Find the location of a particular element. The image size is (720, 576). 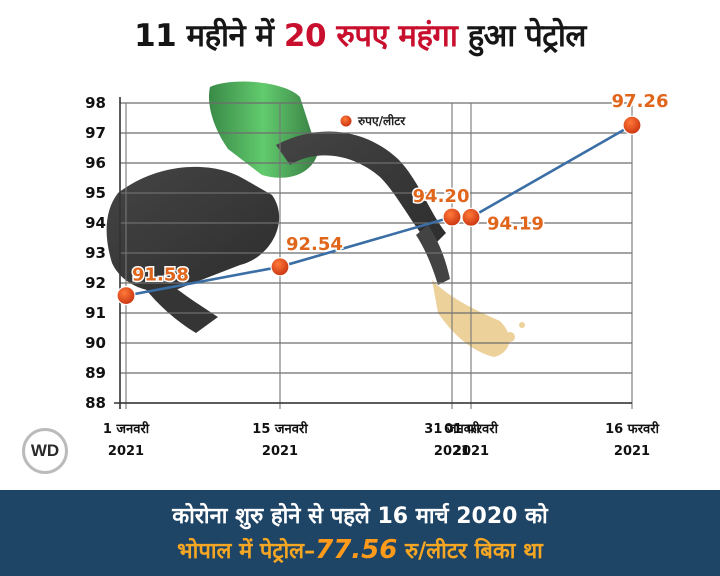

y-tick-label: 89 is located at coordinates (95, 373).